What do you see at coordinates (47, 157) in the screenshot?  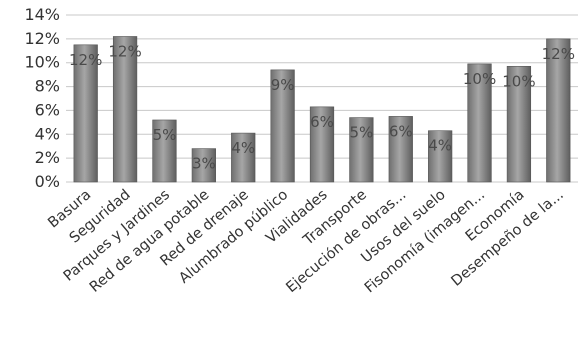 I see `y-tick-label: 2%` at bounding box center [47, 157].